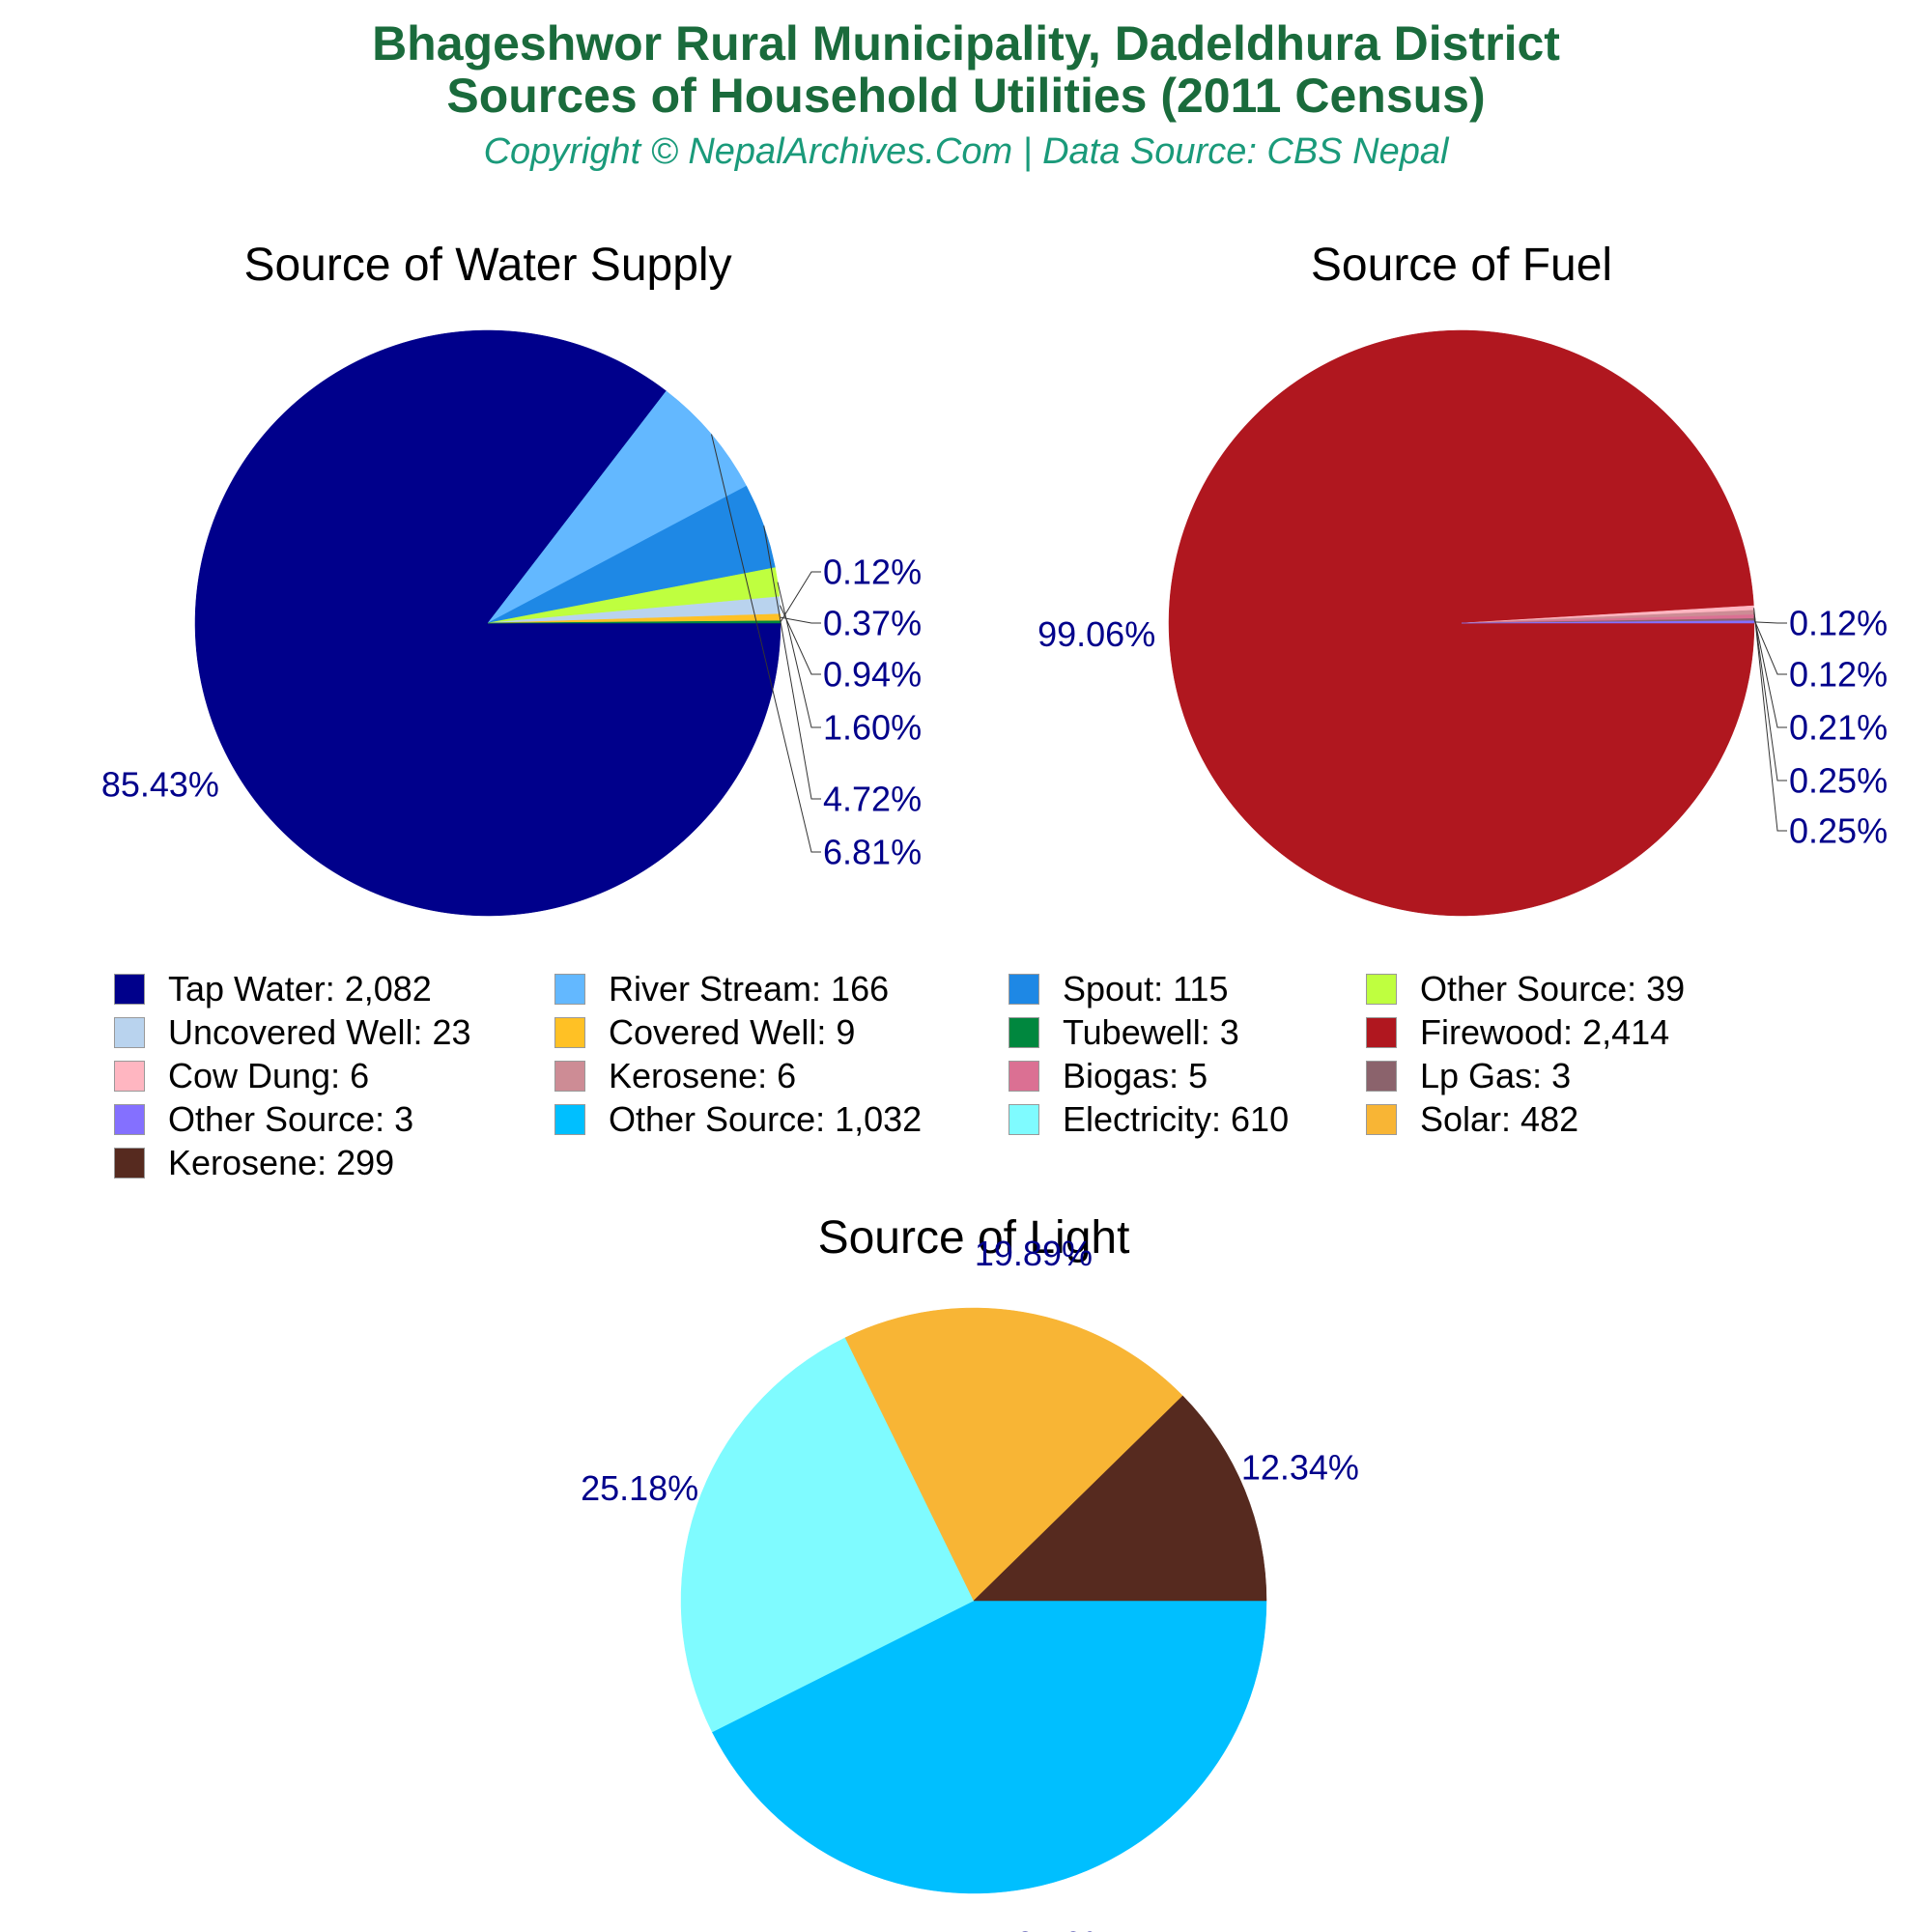 Image resolution: width=1932 pixels, height=1932 pixels. I want to click on legend-item: Spout: 115, so click(1118, 989).